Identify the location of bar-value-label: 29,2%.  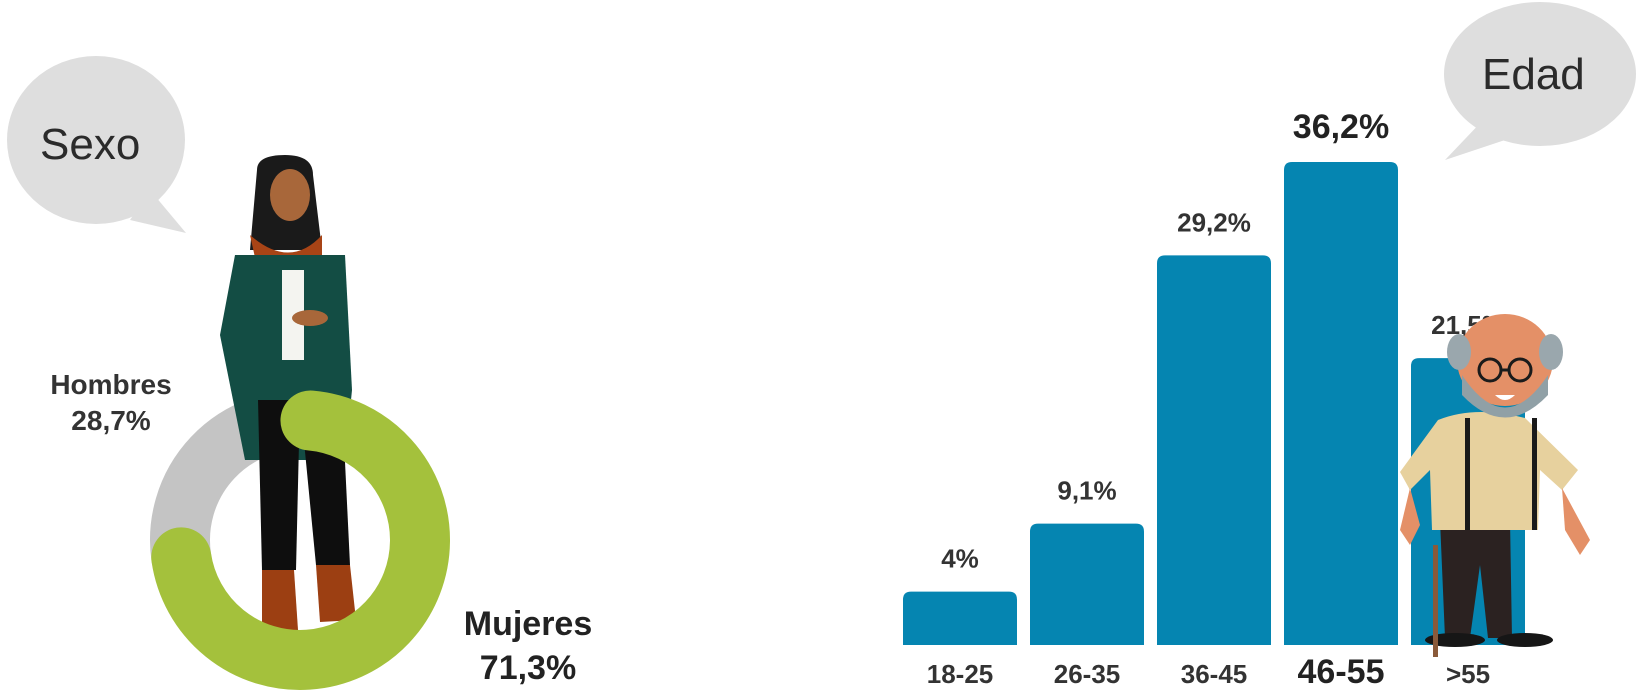
(1214, 222).